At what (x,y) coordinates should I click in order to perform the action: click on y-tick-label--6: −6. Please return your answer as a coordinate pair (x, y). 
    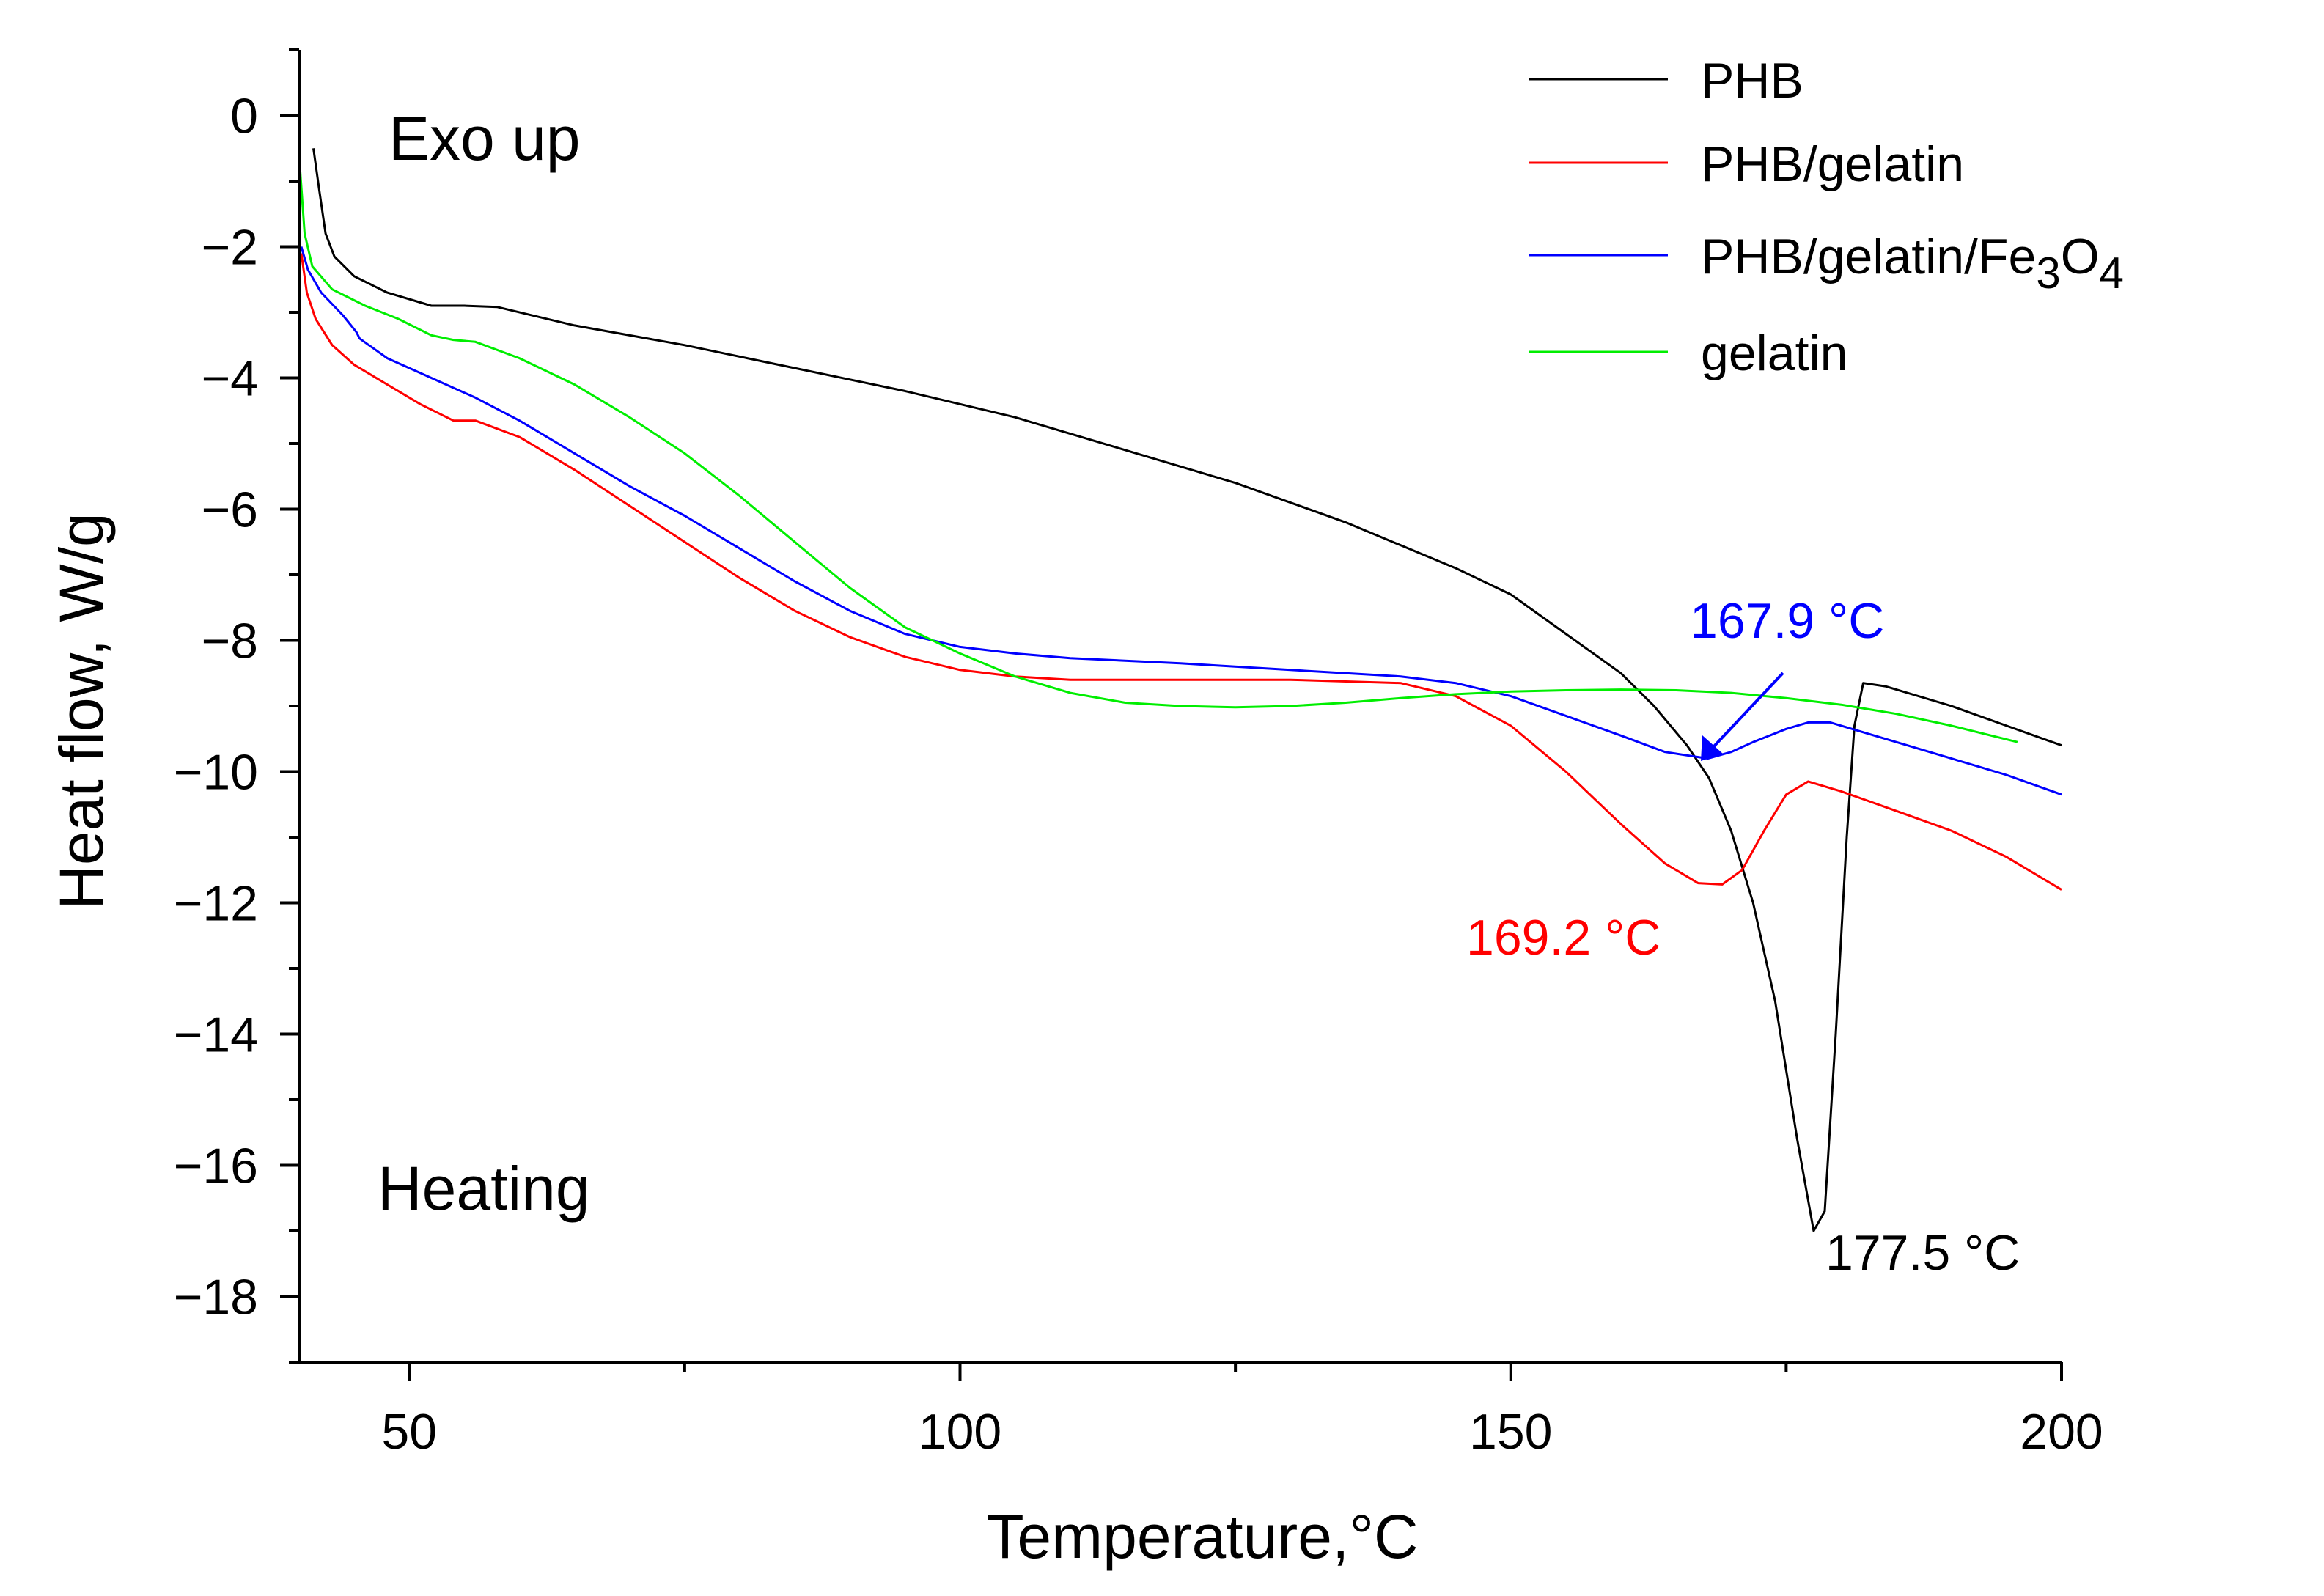
    Looking at the image, I should click on (229, 510).